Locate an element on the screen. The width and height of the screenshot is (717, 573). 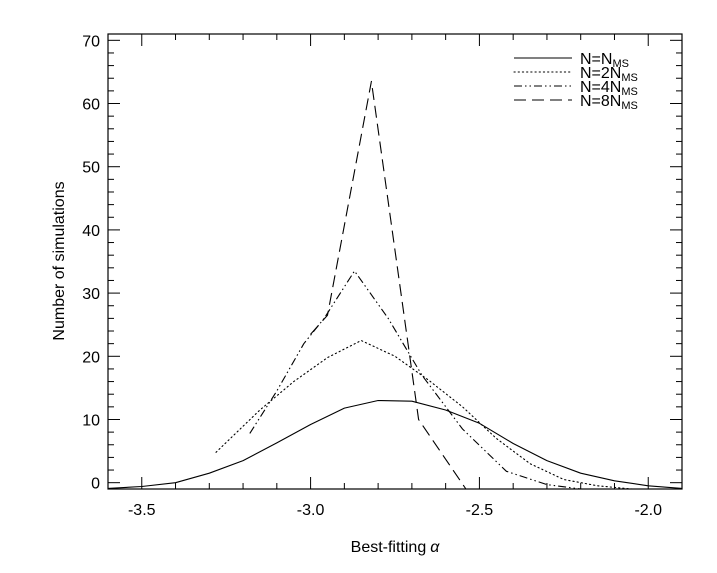
y-tick-label: 40 is located at coordinates (91, 231).